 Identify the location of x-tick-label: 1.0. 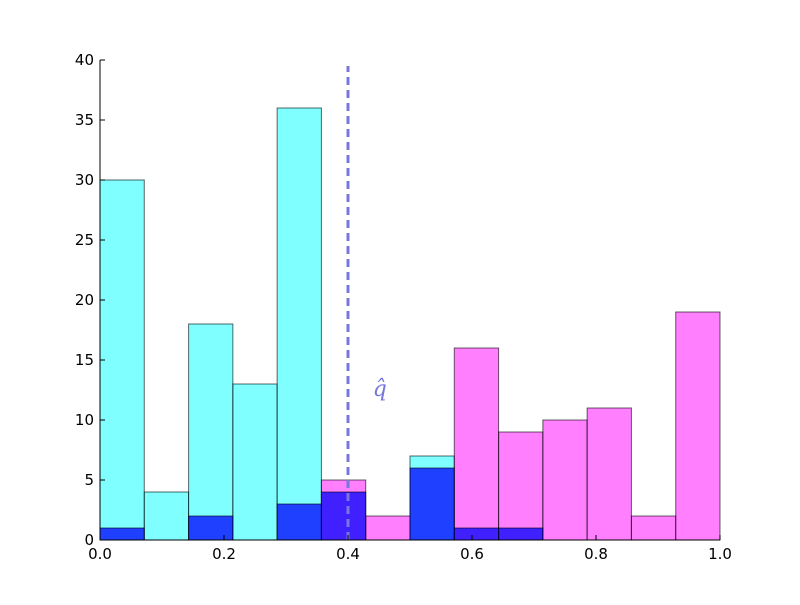
(720, 554).